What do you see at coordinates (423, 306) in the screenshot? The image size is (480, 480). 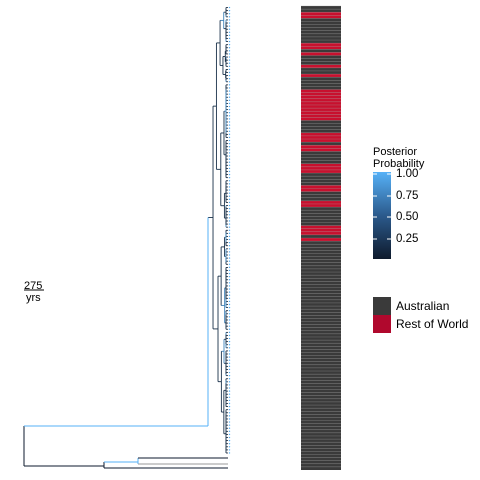 I see `legend-label-australian: Australian` at bounding box center [423, 306].